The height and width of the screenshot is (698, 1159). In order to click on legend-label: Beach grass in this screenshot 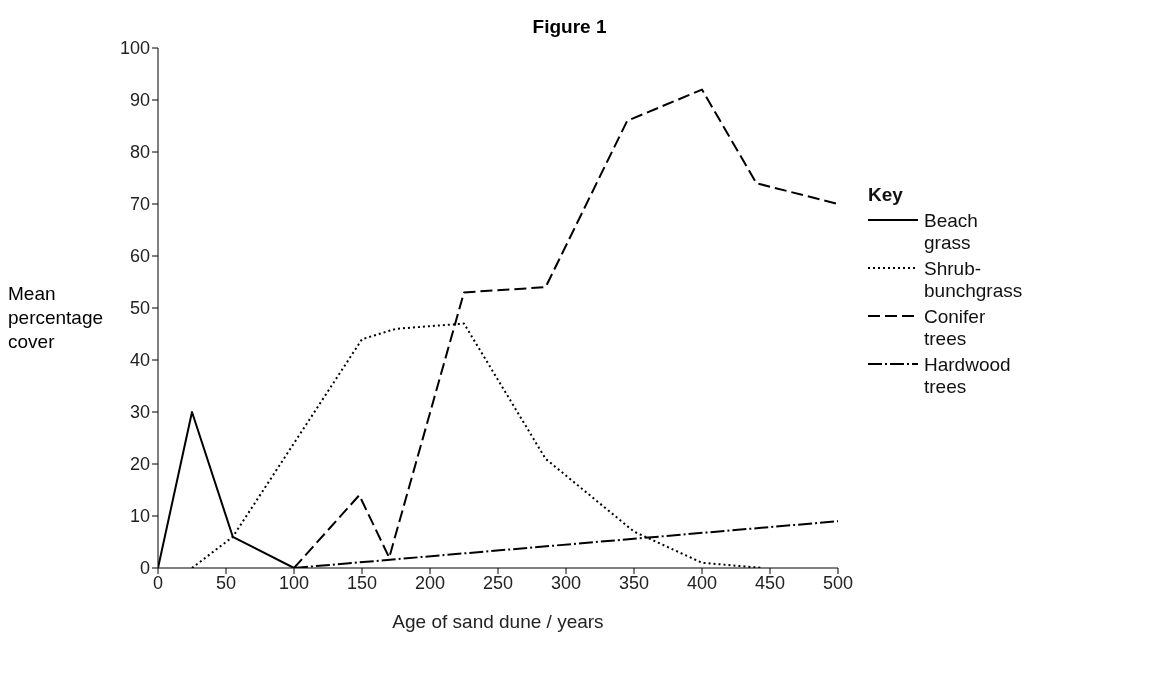, I will do `click(951, 232)`.